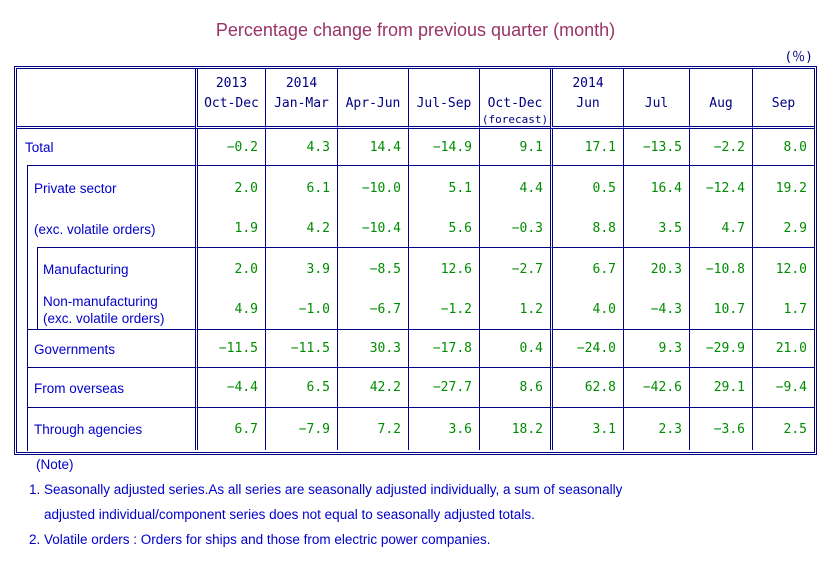 Image resolution: width=831 pixels, height=569 pixels. I want to click on column-header-text: Sep, so click(783, 103).